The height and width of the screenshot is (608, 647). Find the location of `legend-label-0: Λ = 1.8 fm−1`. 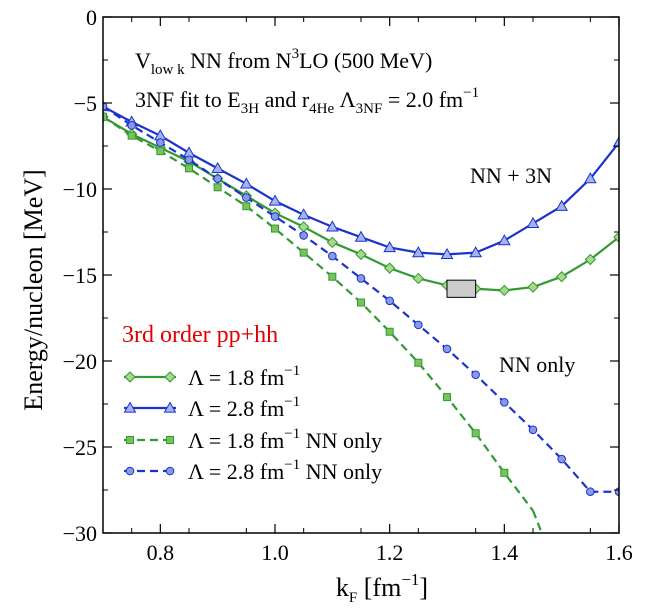

legend-label-0: Λ = 1.8 fm−1 is located at coordinates (244, 376).